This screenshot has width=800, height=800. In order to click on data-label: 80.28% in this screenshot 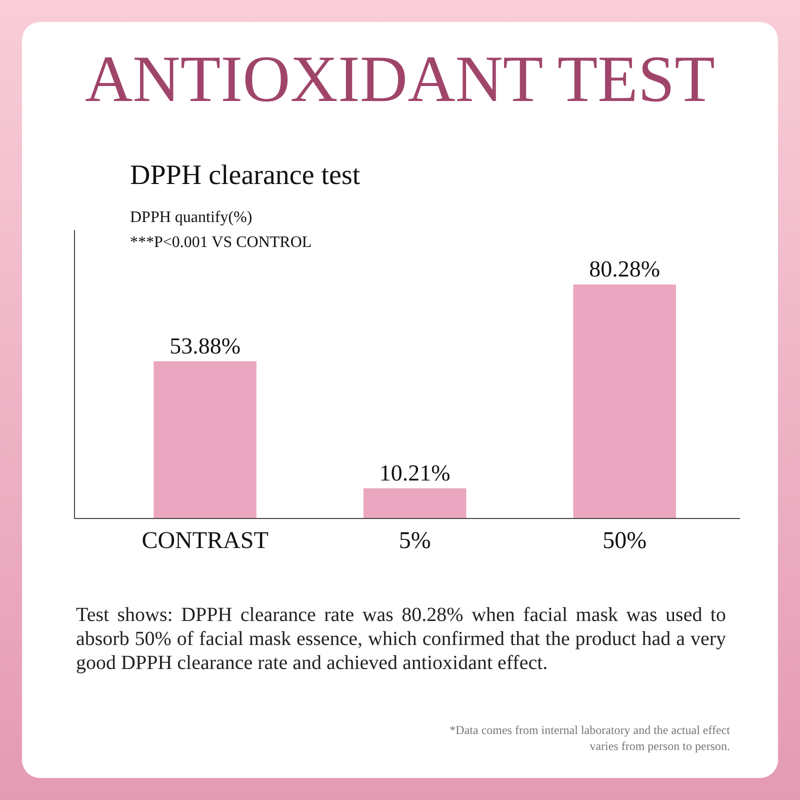, I will do `click(624, 269)`.